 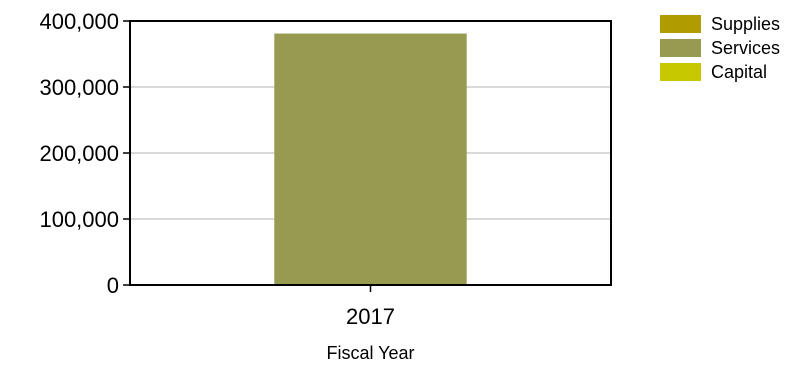 I want to click on x-axis-title: Fiscal Year, so click(x=370, y=353).